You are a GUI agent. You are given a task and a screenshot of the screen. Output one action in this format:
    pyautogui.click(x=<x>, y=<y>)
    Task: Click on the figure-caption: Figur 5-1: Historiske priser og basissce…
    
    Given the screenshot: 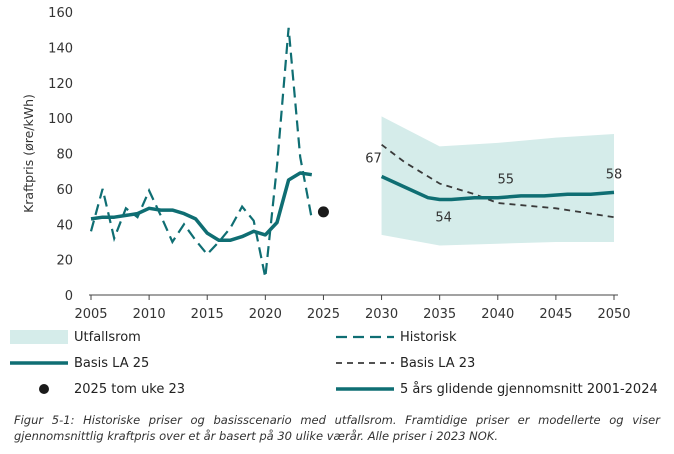 What is the action you would take?
    pyautogui.click(x=337, y=428)
    